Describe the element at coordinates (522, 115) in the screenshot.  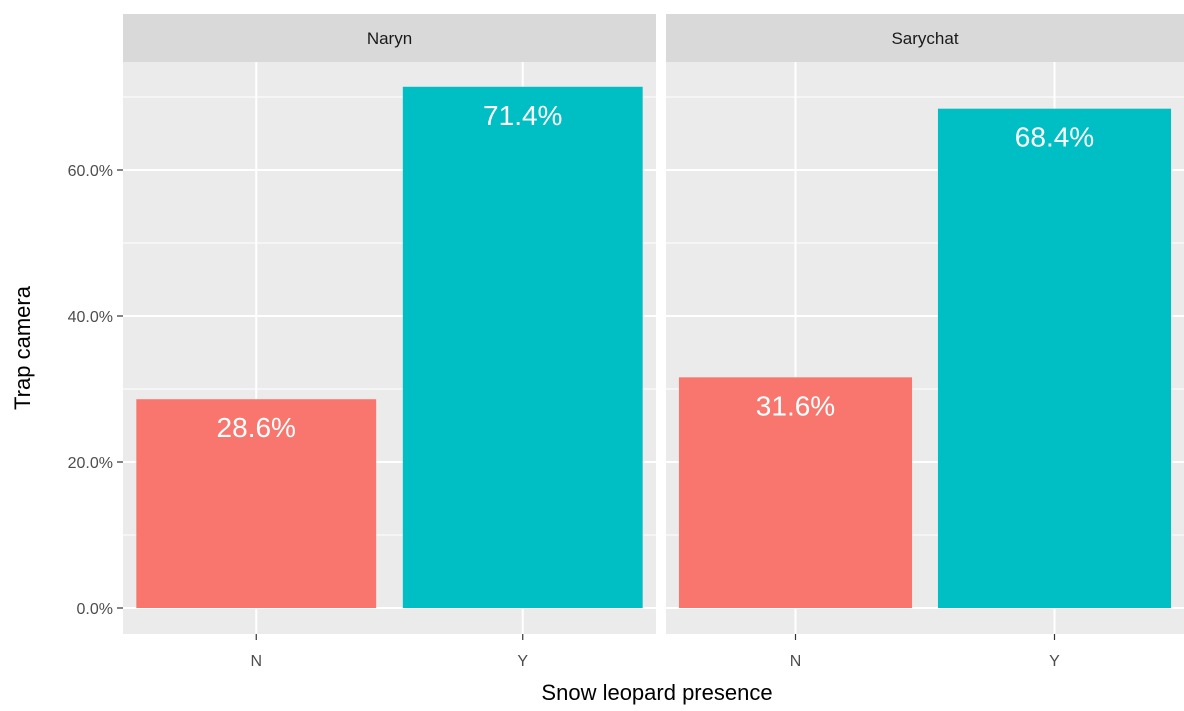
I see `bar-value-label: 71.4%` at that location.